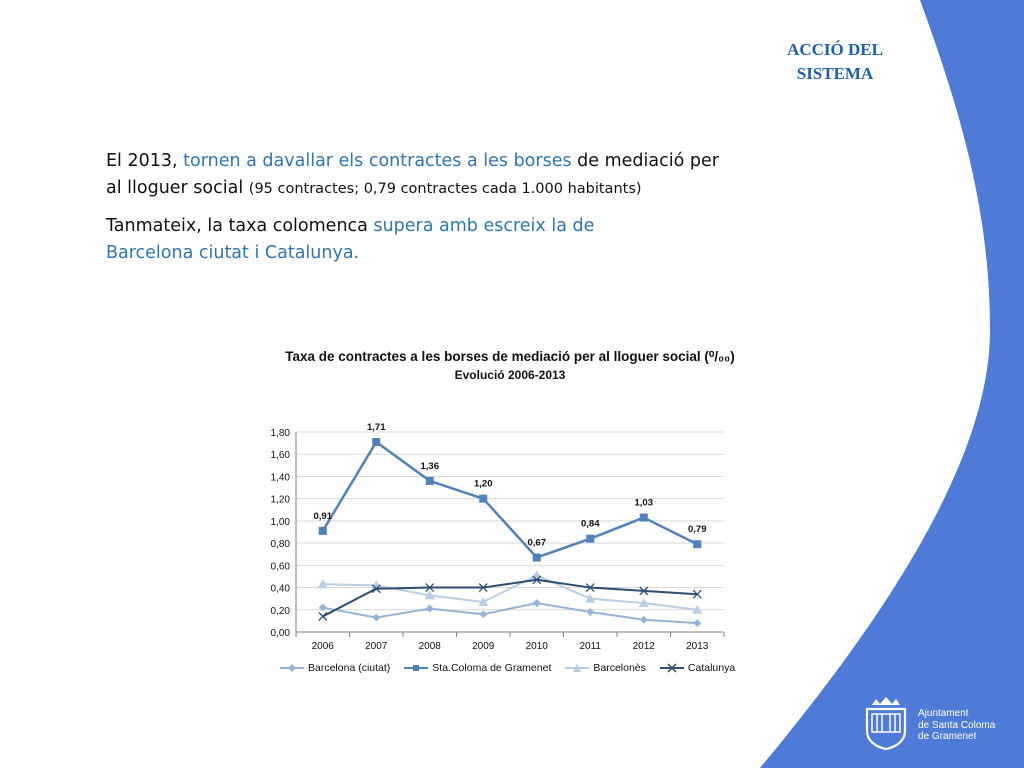  Describe the element at coordinates (281, 633) in the screenshot. I see `y-tick-label: 0,00` at that location.